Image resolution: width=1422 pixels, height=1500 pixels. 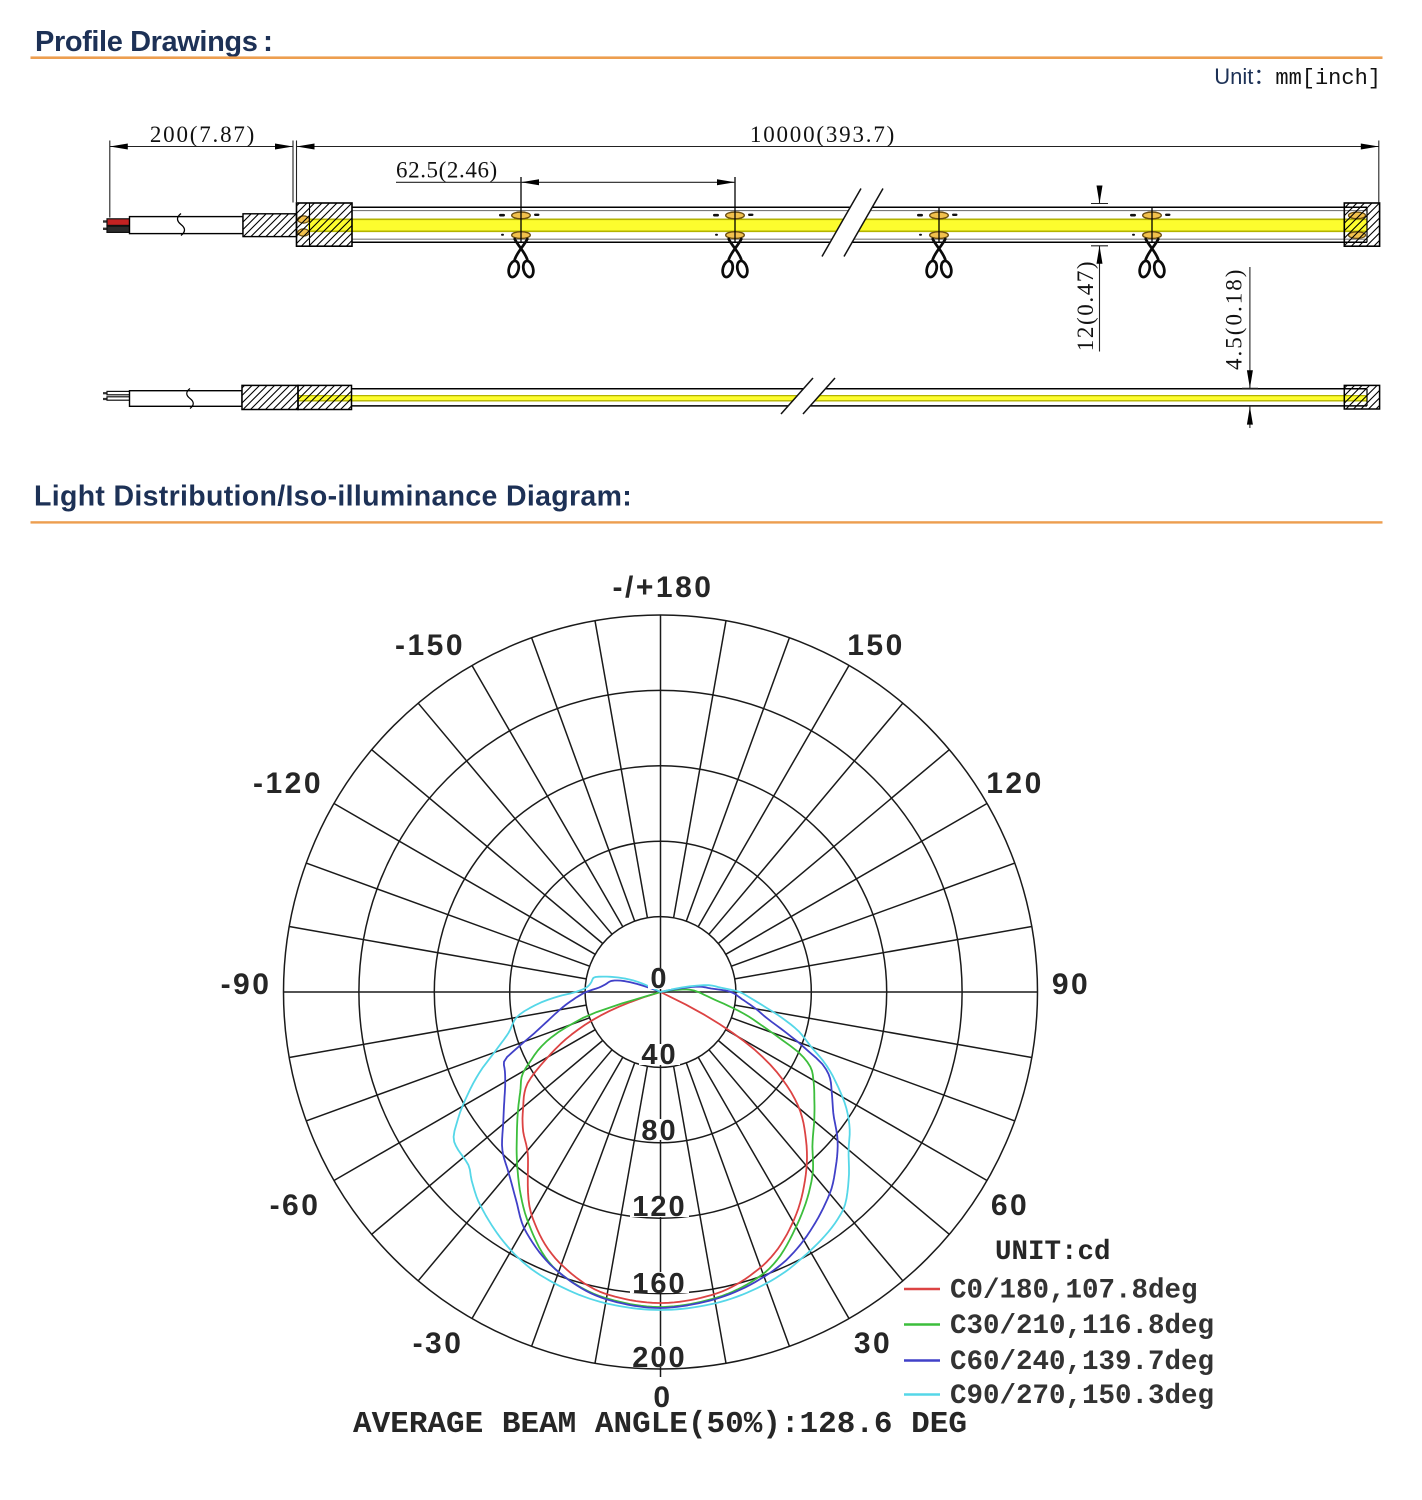 What do you see at coordinates (438, 1343) in the screenshot?
I see `svg-text: -30` at bounding box center [438, 1343].